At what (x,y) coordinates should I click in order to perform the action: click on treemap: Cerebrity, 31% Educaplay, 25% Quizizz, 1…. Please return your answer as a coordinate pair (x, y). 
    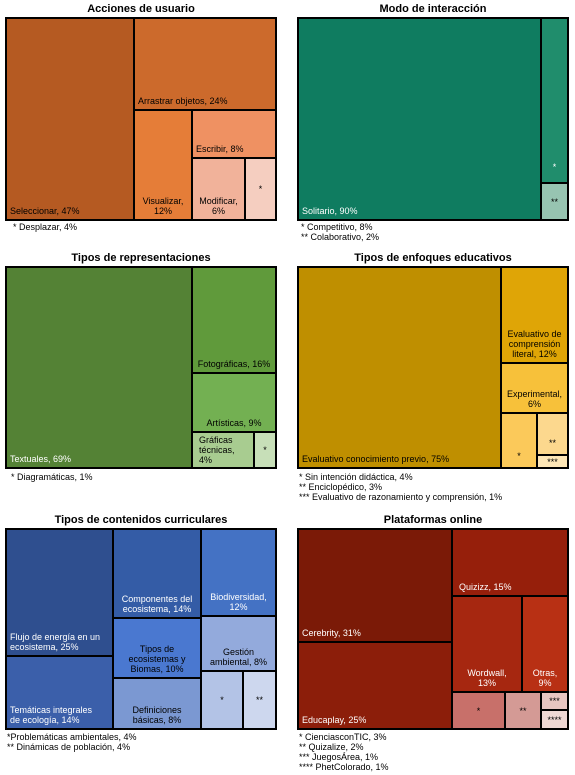
    Looking at the image, I should click on (433, 629).